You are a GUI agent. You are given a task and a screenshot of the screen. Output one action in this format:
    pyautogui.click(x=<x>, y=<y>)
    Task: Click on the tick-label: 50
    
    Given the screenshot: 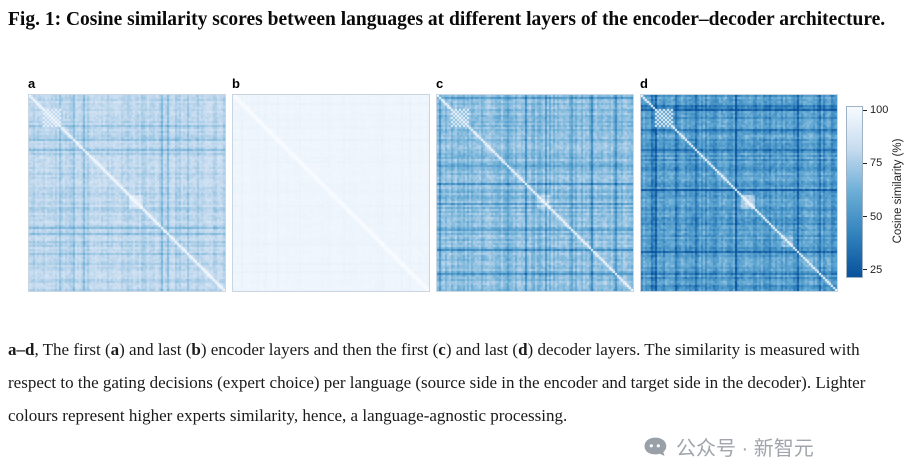 What is the action you would take?
    pyautogui.click(x=876, y=216)
    